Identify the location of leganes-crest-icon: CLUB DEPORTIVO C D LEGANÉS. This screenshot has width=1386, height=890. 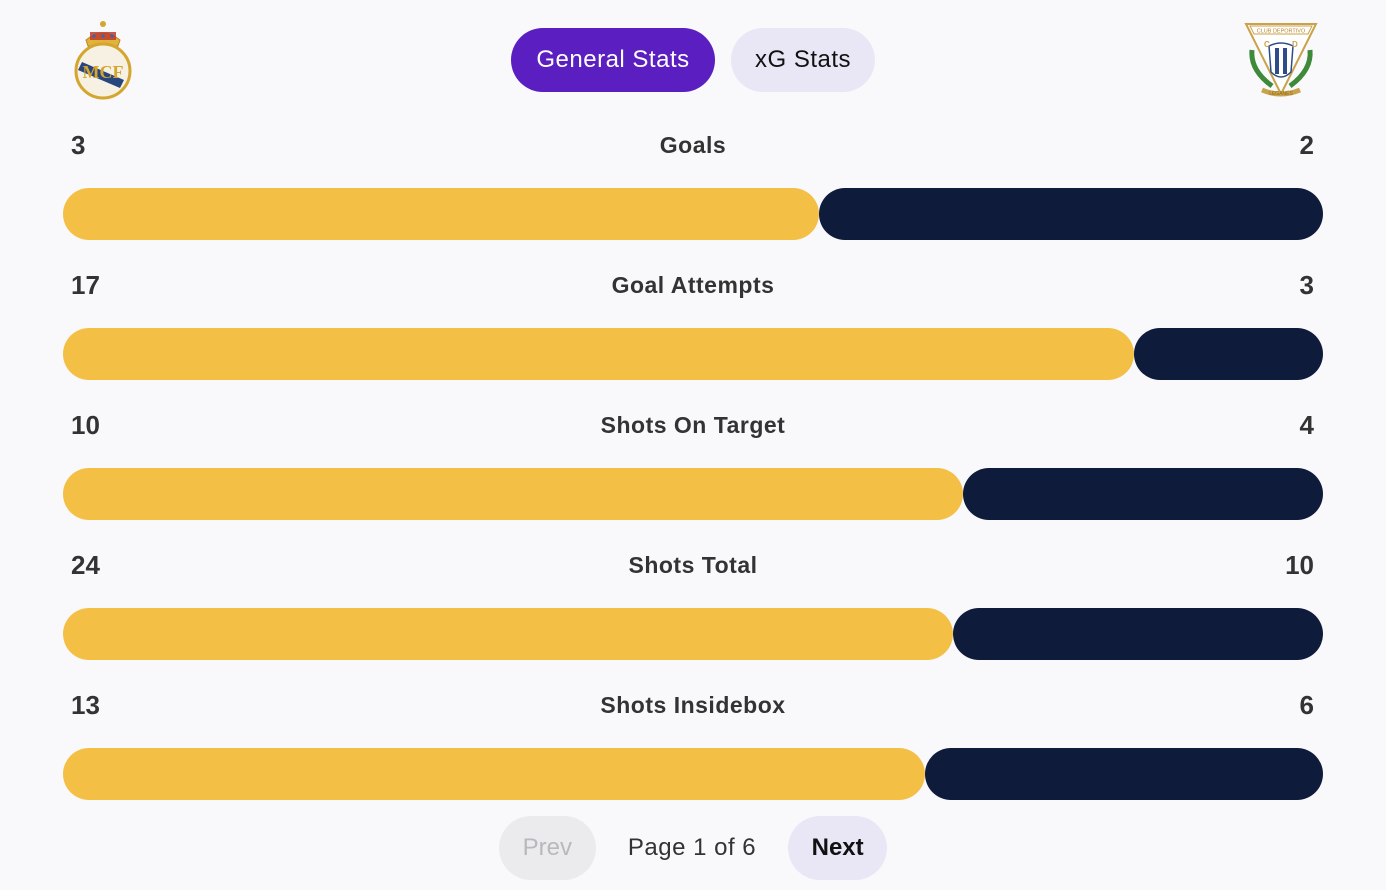
(1281, 60).